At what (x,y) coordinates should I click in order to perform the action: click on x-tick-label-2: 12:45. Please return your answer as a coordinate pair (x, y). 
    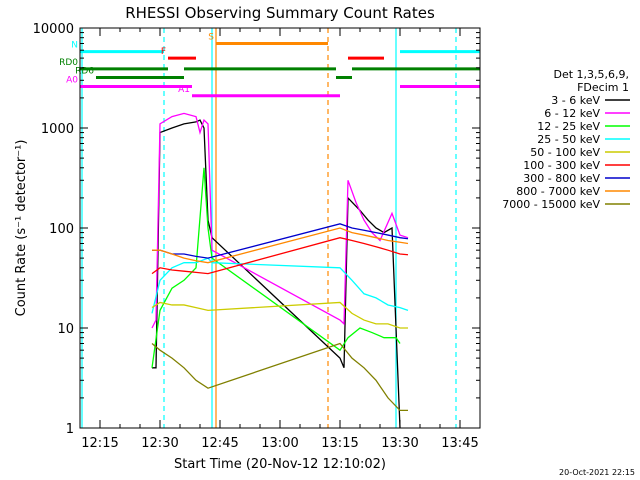
    Looking at the image, I should click on (219, 443).